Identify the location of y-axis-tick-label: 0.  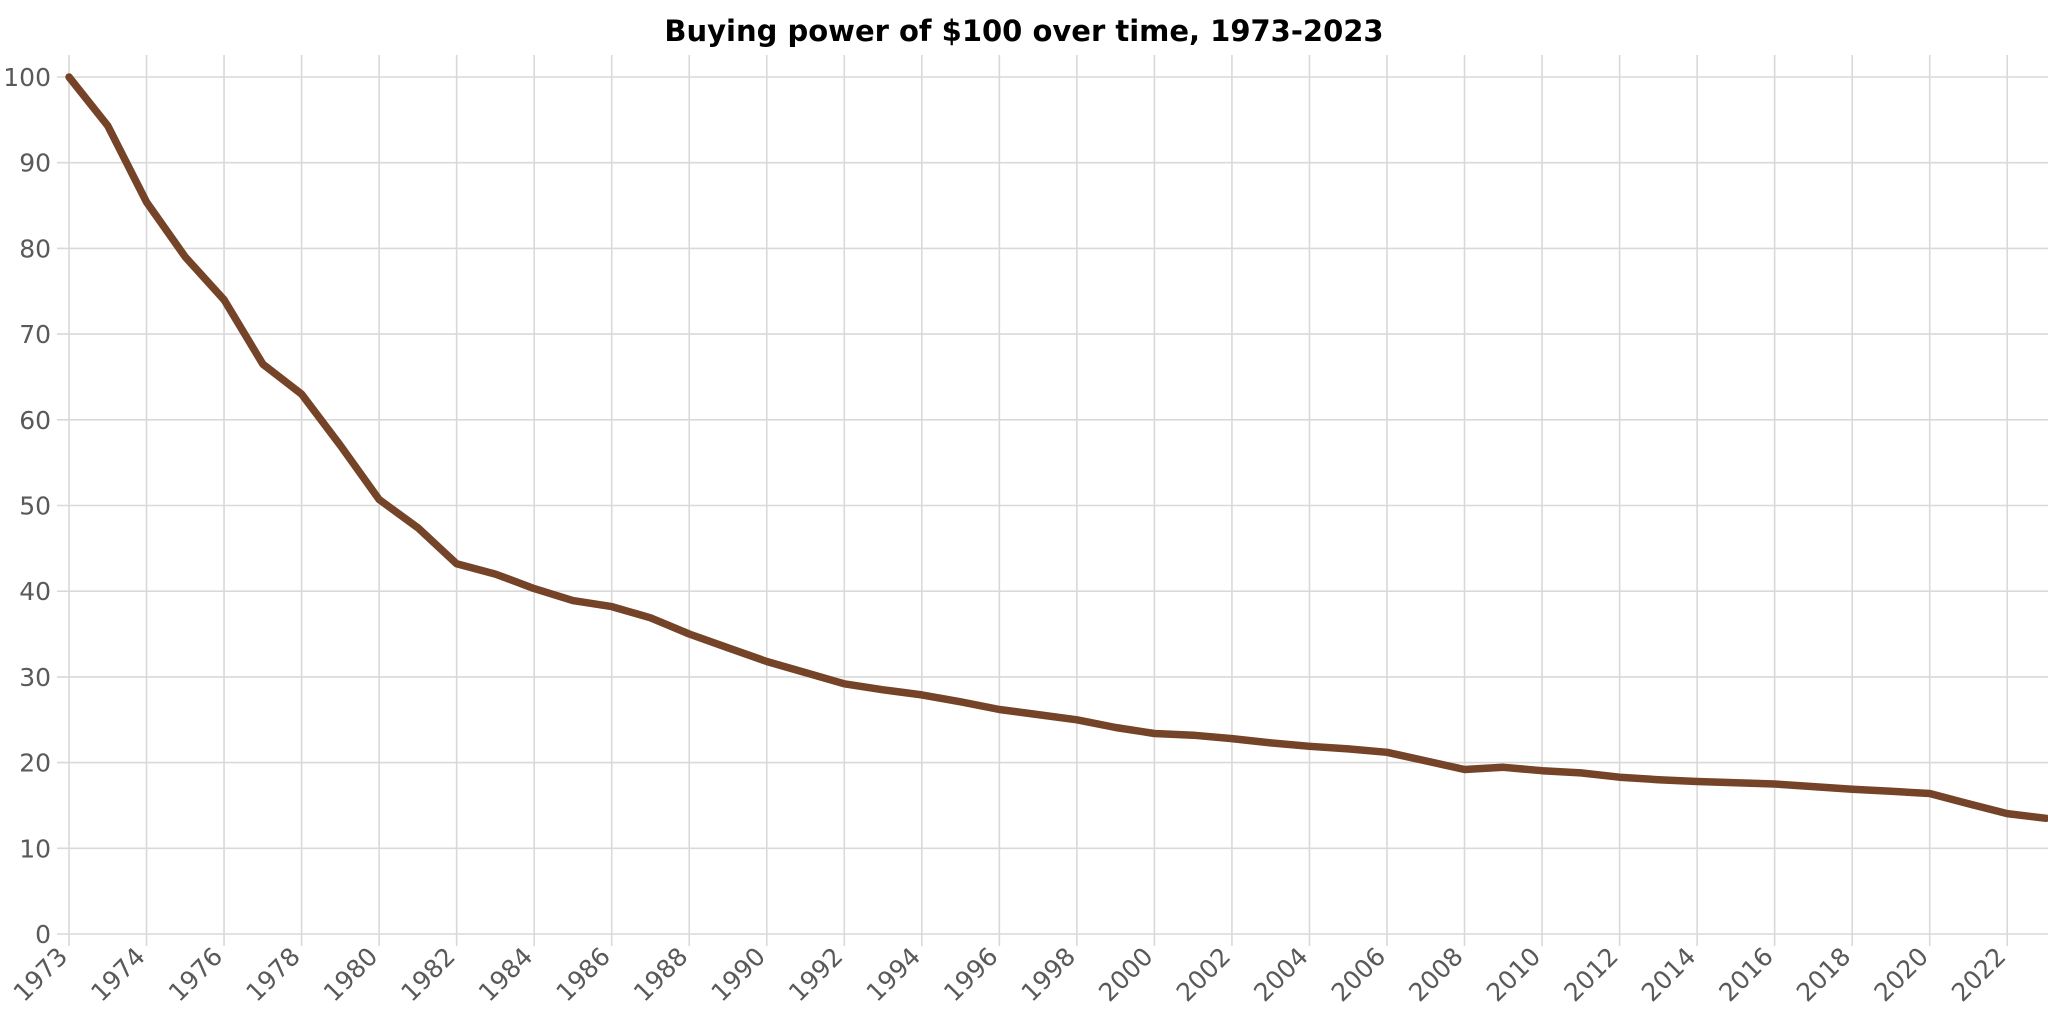
(43, 934).